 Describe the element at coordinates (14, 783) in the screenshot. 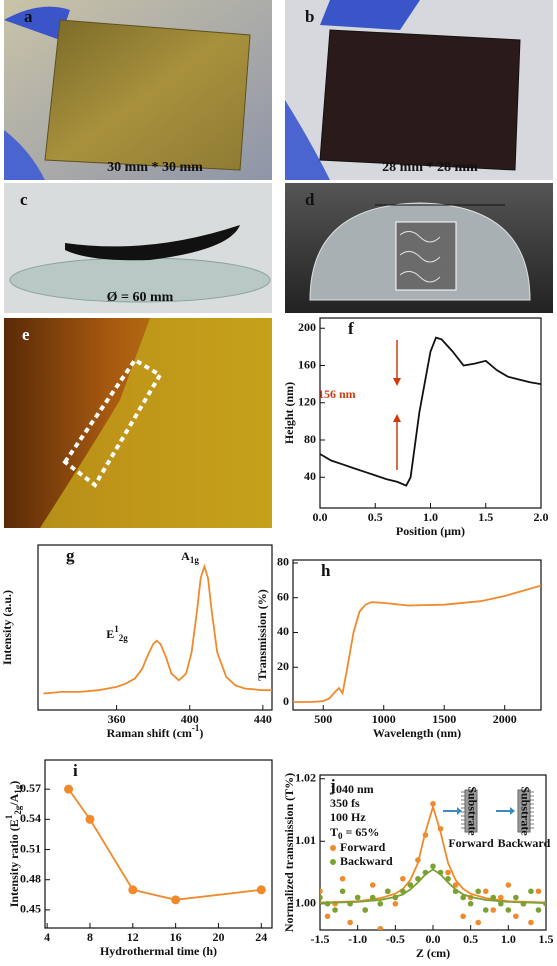

I see `y-axis-label-part: )` at that location.